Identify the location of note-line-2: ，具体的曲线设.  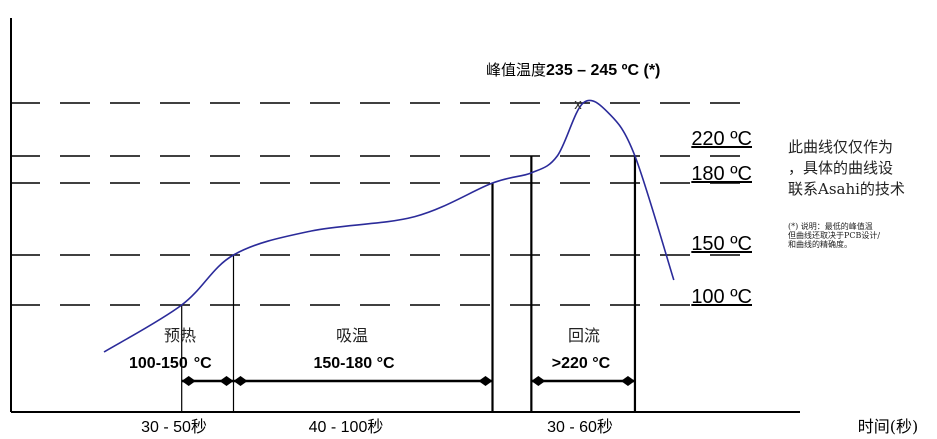
(841, 168).